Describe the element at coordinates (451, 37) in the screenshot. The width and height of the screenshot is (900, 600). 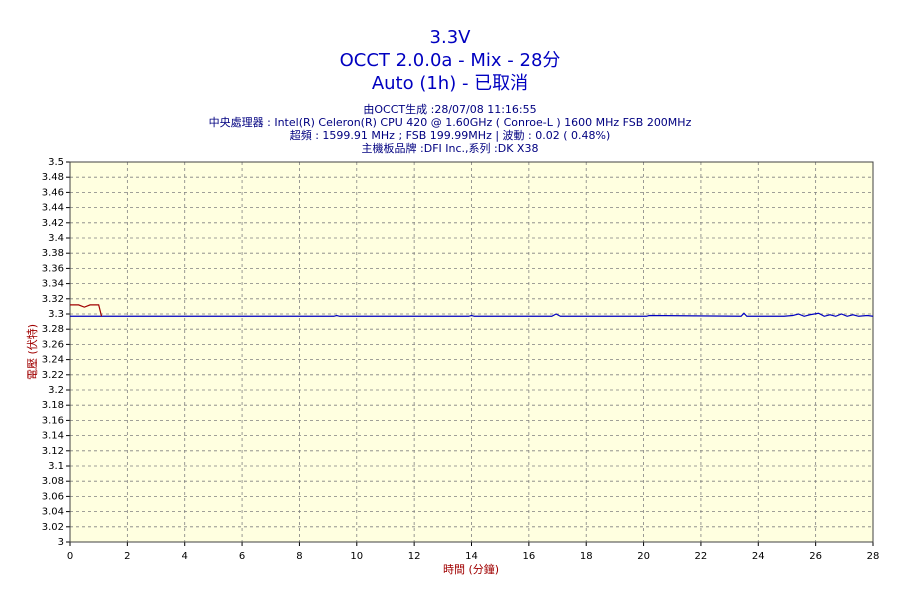
I see `chart-title: 3.3V` at that location.